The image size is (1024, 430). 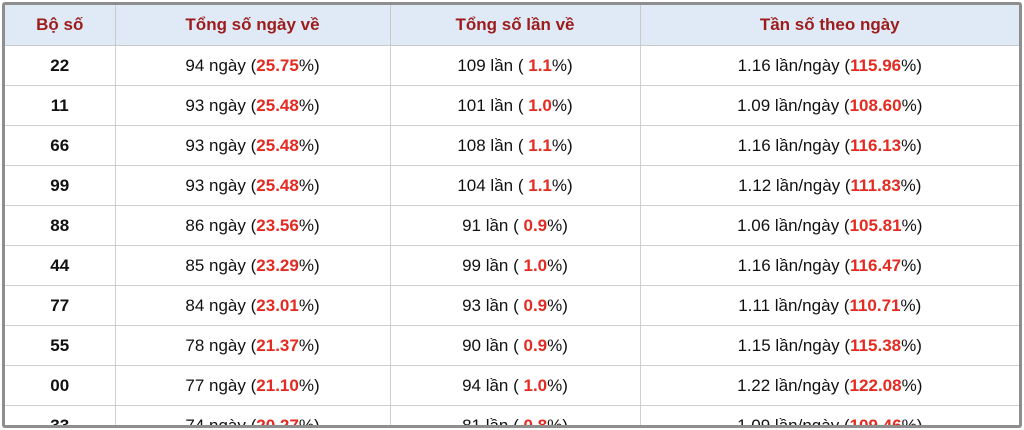 I want to click on stat-cell: 108 lần ( 1.1%), so click(x=515, y=145).